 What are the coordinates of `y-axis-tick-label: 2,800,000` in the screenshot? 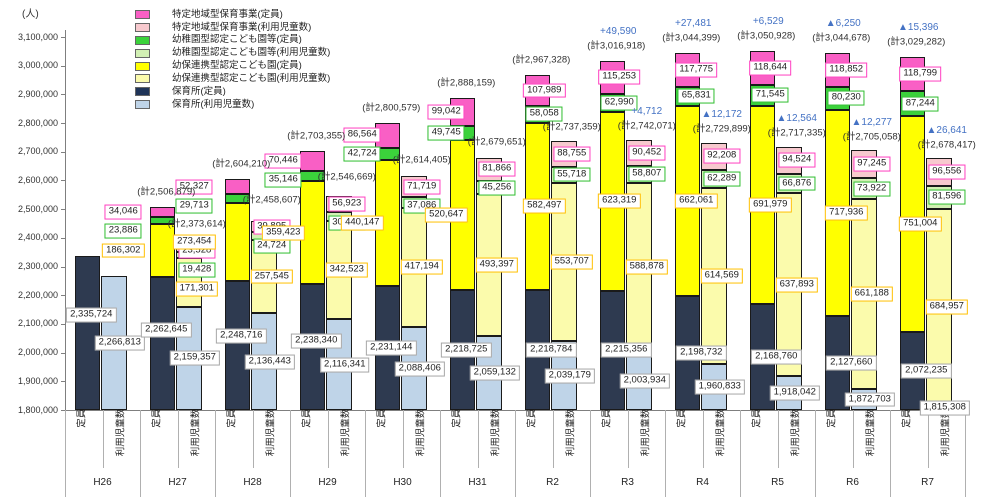 It's located at (37, 122).